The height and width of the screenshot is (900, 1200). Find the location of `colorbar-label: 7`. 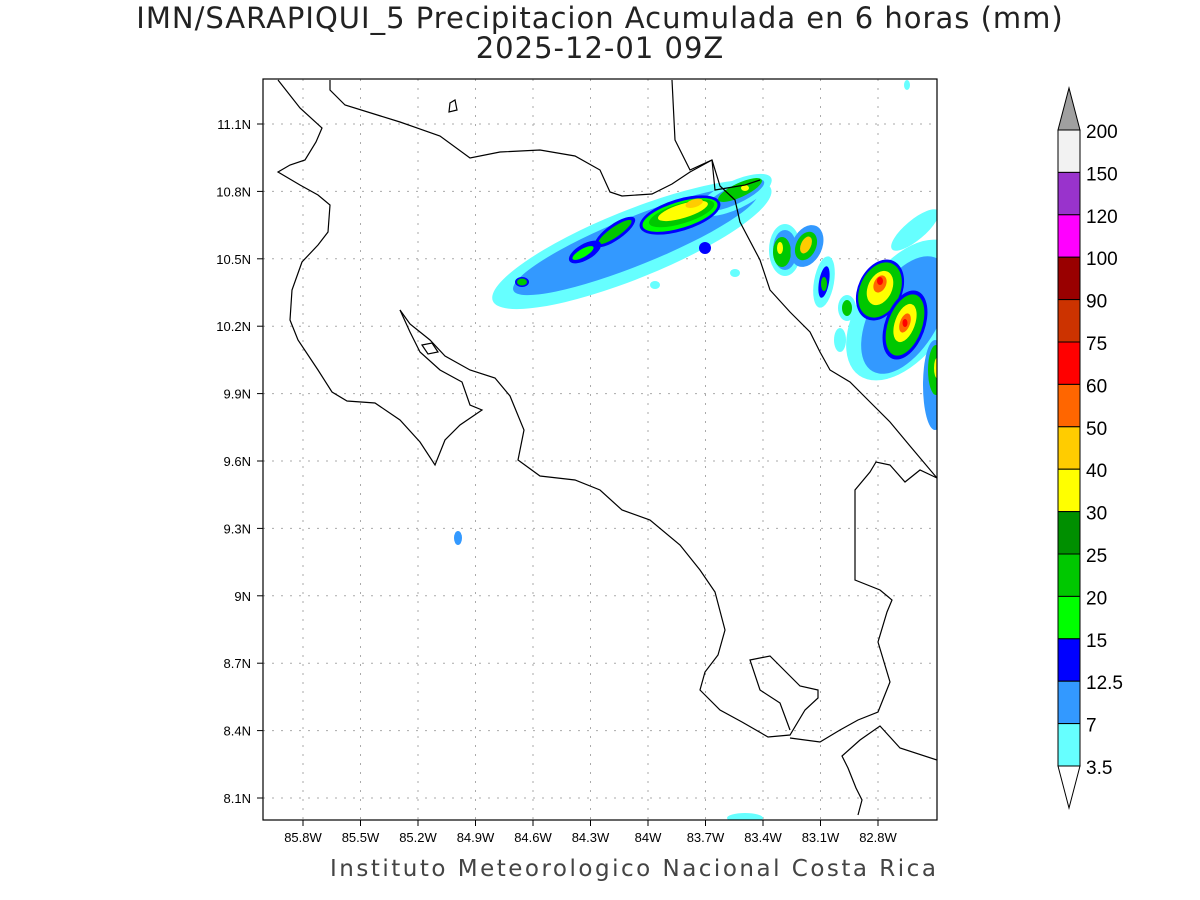

colorbar-label: 7 is located at coordinates (1091, 726).